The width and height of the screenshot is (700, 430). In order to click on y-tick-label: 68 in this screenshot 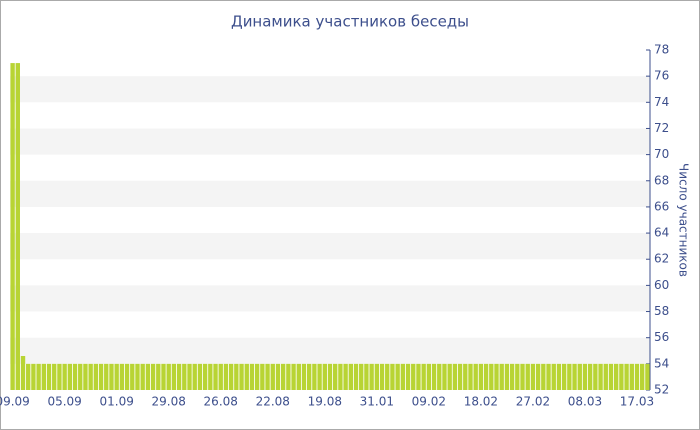, I will do `click(661, 180)`.